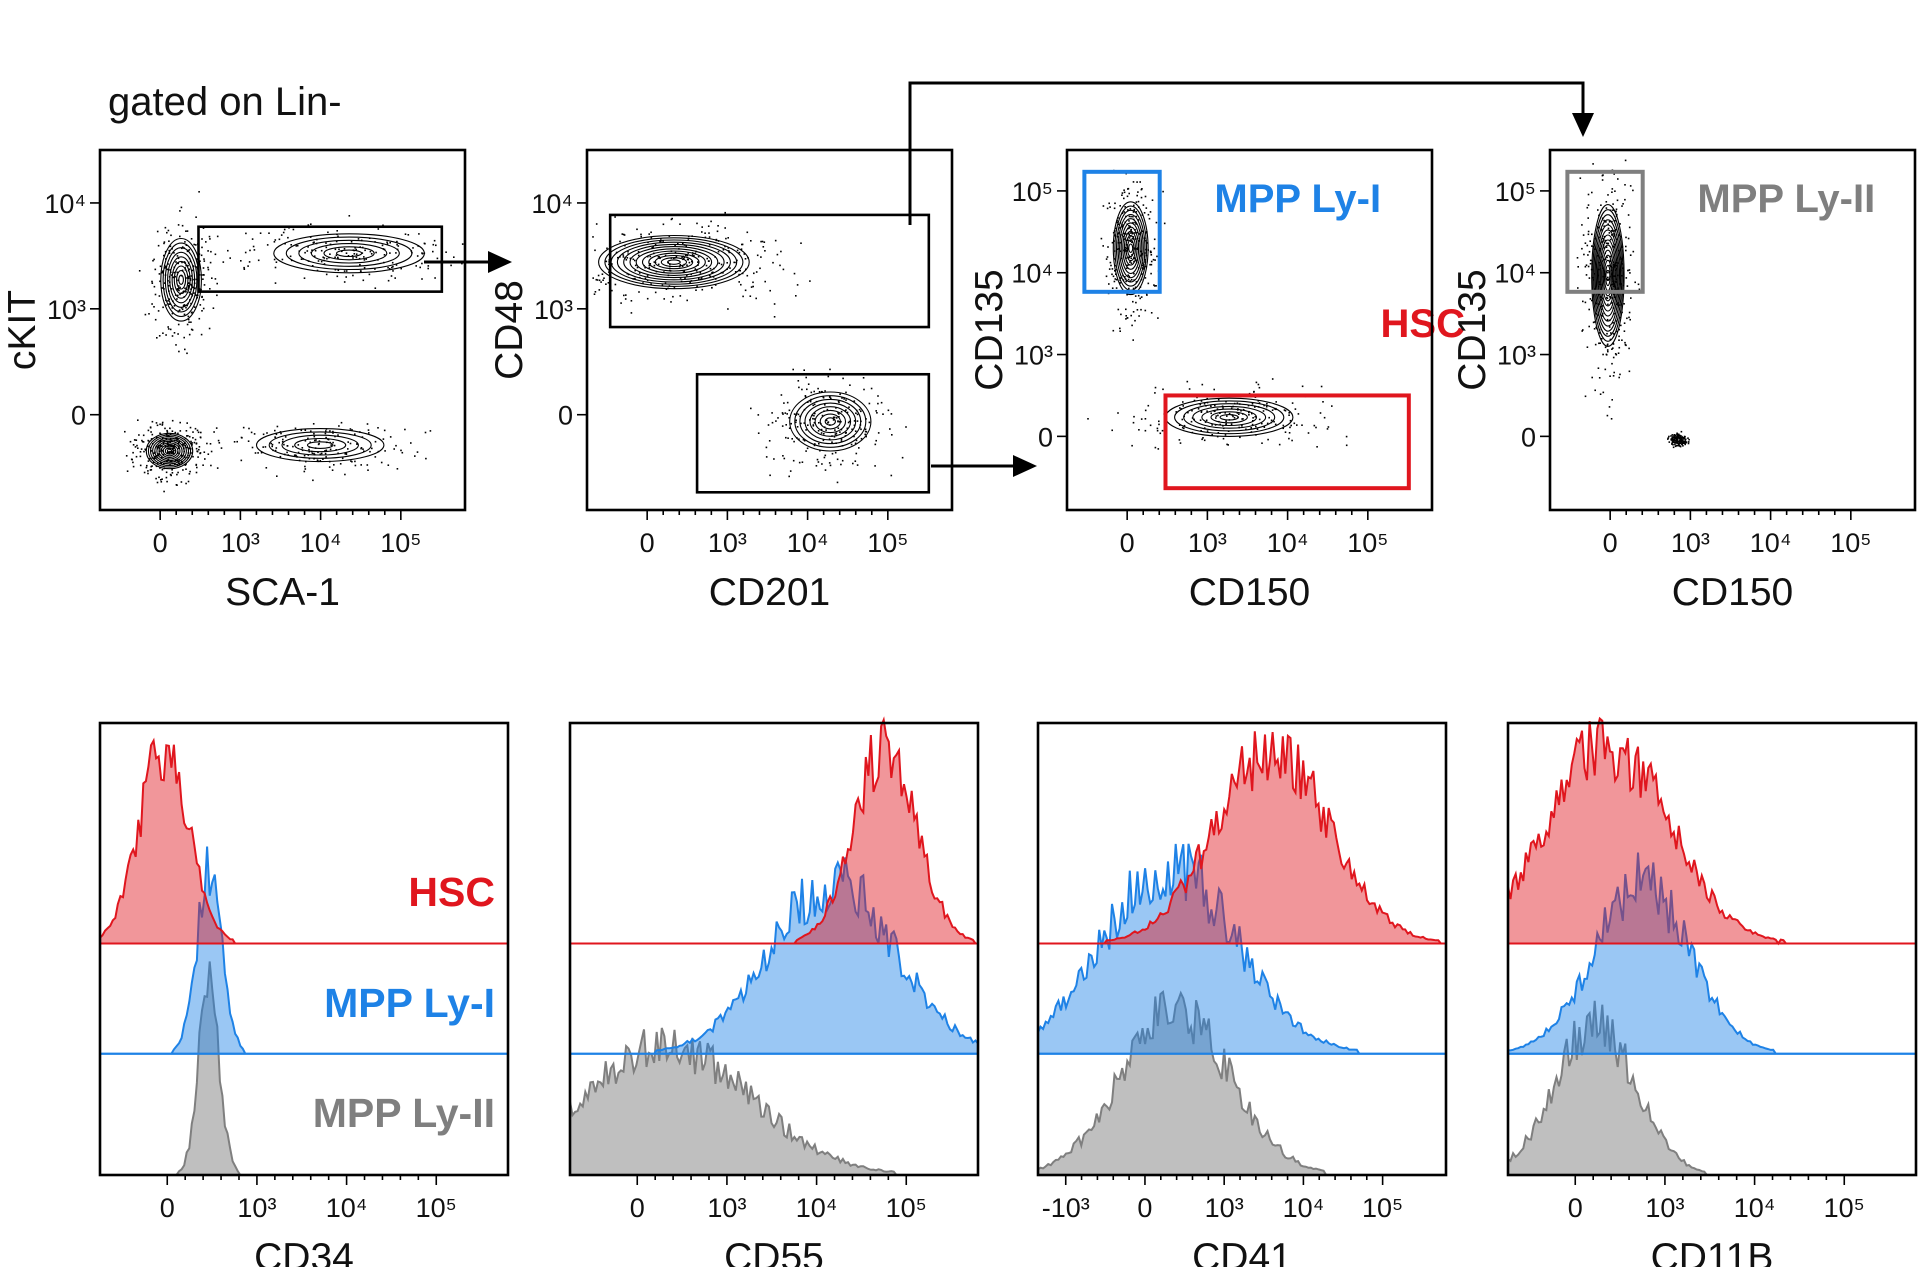 This screenshot has height=1267, width=1920. I want to click on arrow-head, so click(1583, 125).